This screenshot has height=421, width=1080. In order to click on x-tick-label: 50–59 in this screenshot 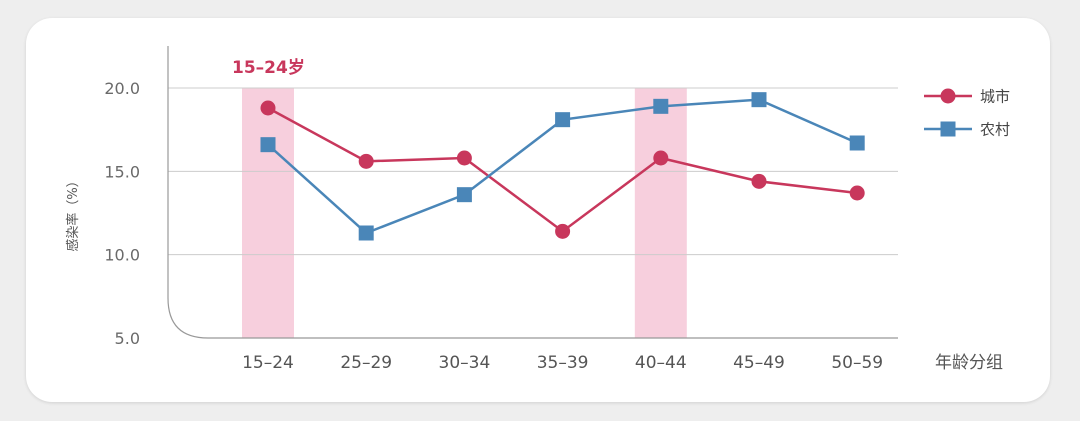, I will do `click(857, 363)`.